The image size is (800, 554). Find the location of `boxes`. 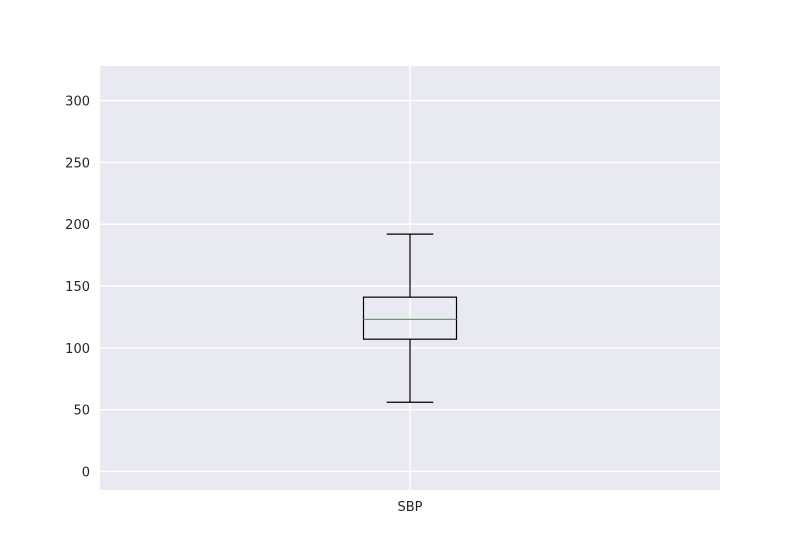

boxes is located at coordinates (410, 318).